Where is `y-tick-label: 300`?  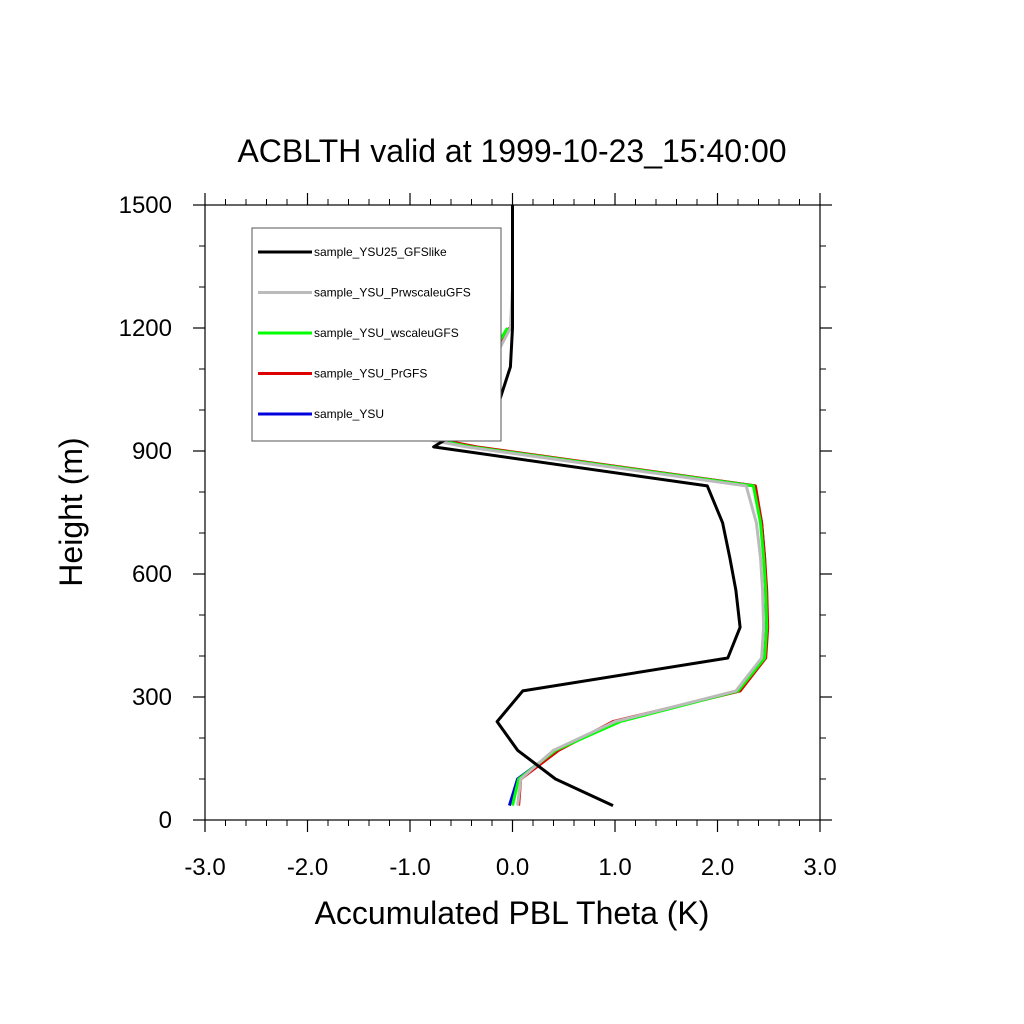
y-tick-label: 300 is located at coordinates (152, 697).